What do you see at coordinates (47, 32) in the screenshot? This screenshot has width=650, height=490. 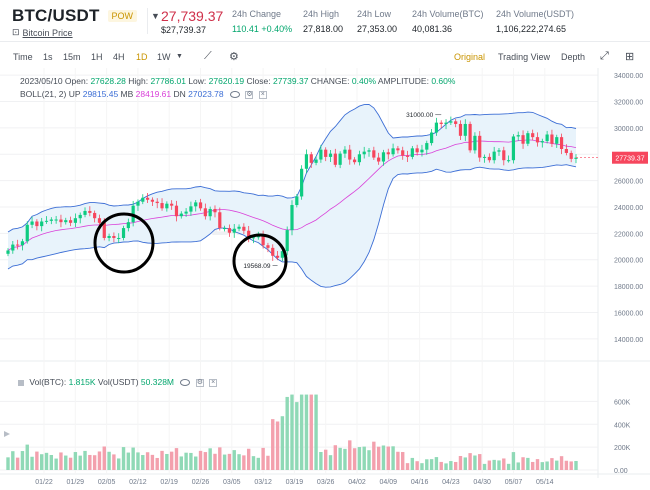 I see `bitcoin-price-label: Bitcoin Price` at bounding box center [47, 32].